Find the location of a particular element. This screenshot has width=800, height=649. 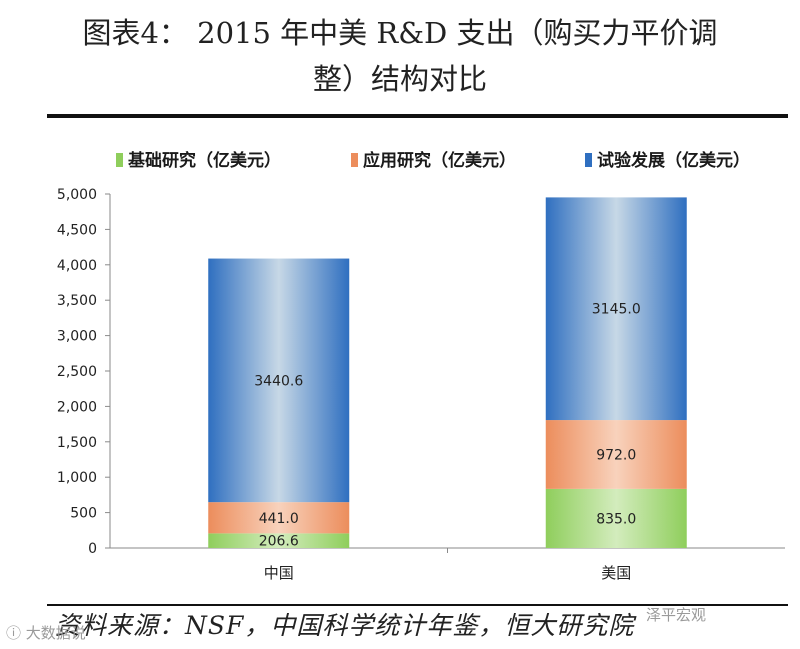

chart-legend: 基础研究（亿美元） 应用研究（亿美元） 试验发展（亿美元） is located at coordinates (400, 162).